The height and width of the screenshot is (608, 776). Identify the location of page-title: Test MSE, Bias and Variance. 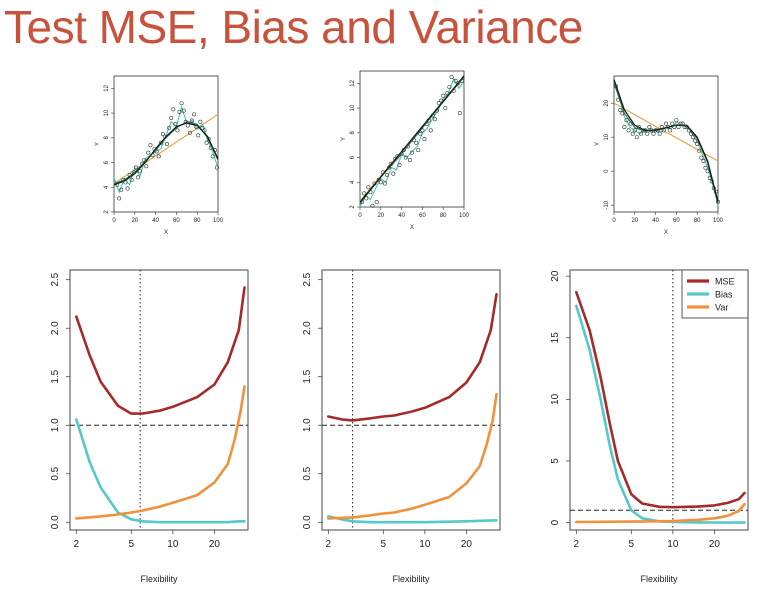
(293, 27).